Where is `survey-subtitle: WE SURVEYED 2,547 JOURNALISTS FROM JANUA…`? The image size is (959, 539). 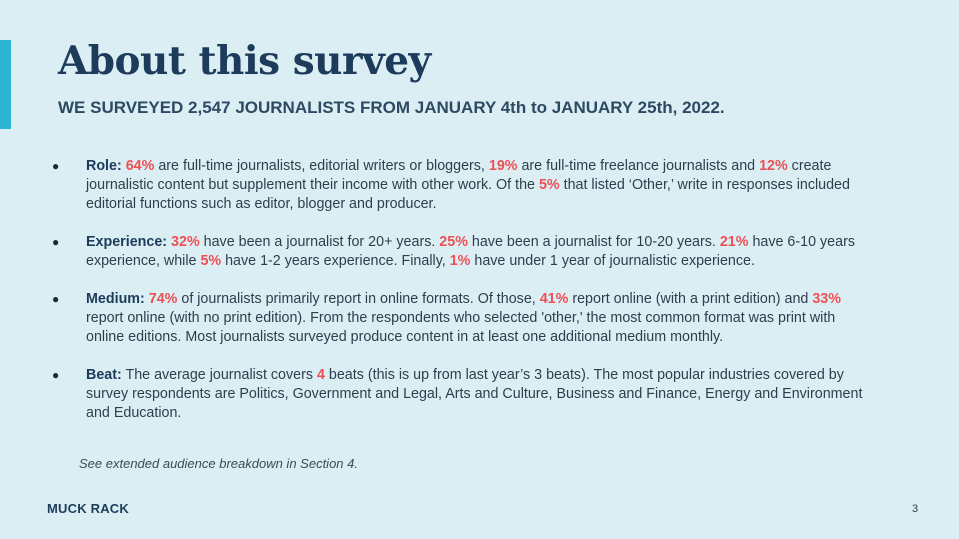
survey-subtitle: WE SURVEYED 2,547 JOURNALISTS FROM JANUA… is located at coordinates (391, 107).